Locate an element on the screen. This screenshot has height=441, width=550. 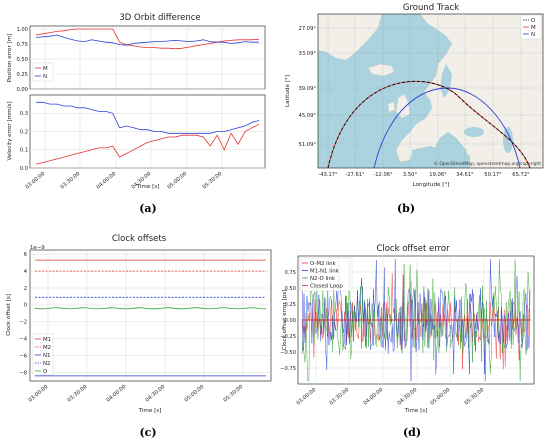
panel-b-legend: O M N is located at coordinates (531, 27).